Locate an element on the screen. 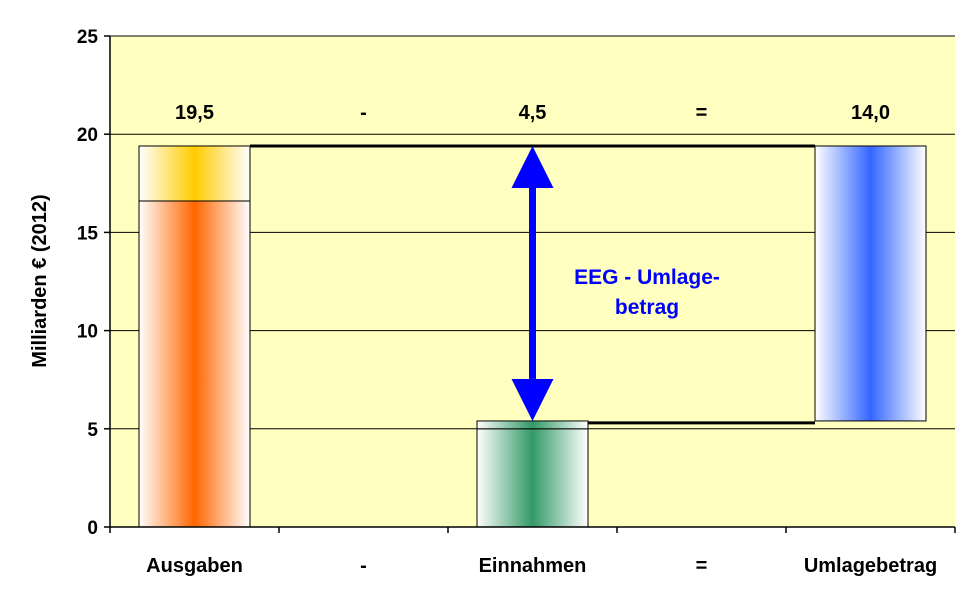 The height and width of the screenshot is (601, 970). y-tick-label: 10 is located at coordinates (87, 332).